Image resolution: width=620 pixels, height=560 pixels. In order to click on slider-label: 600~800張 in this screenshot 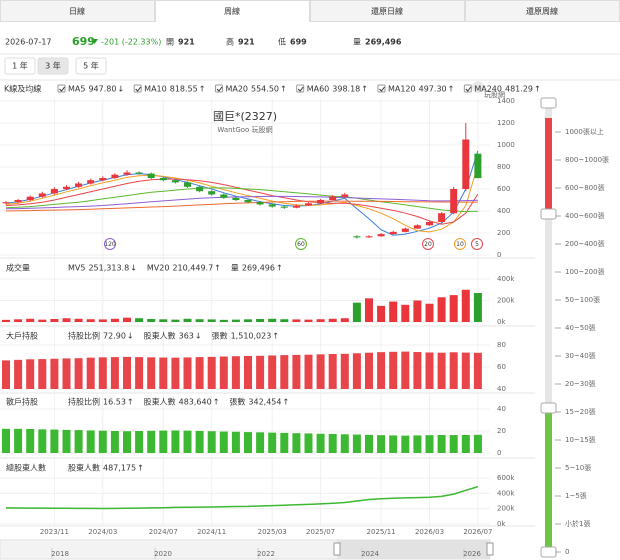, I will do `click(585, 188)`.